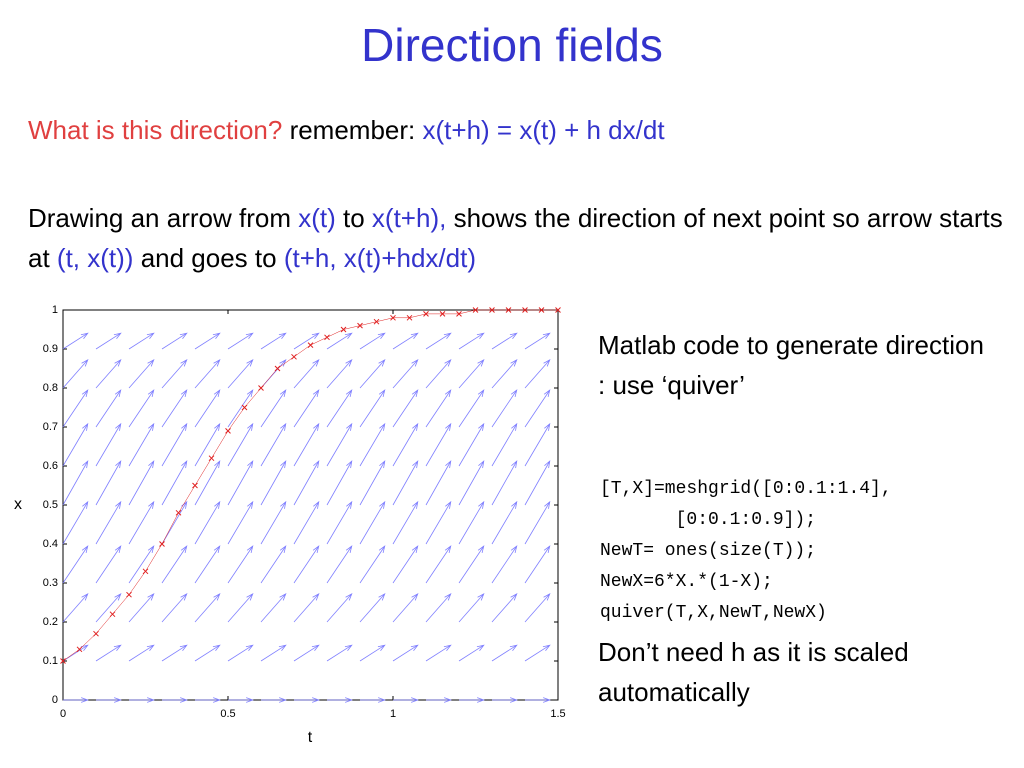 The height and width of the screenshot is (768, 1024). What do you see at coordinates (95, 258) in the screenshot?
I see `expr: (t, x(t))` at bounding box center [95, 258].